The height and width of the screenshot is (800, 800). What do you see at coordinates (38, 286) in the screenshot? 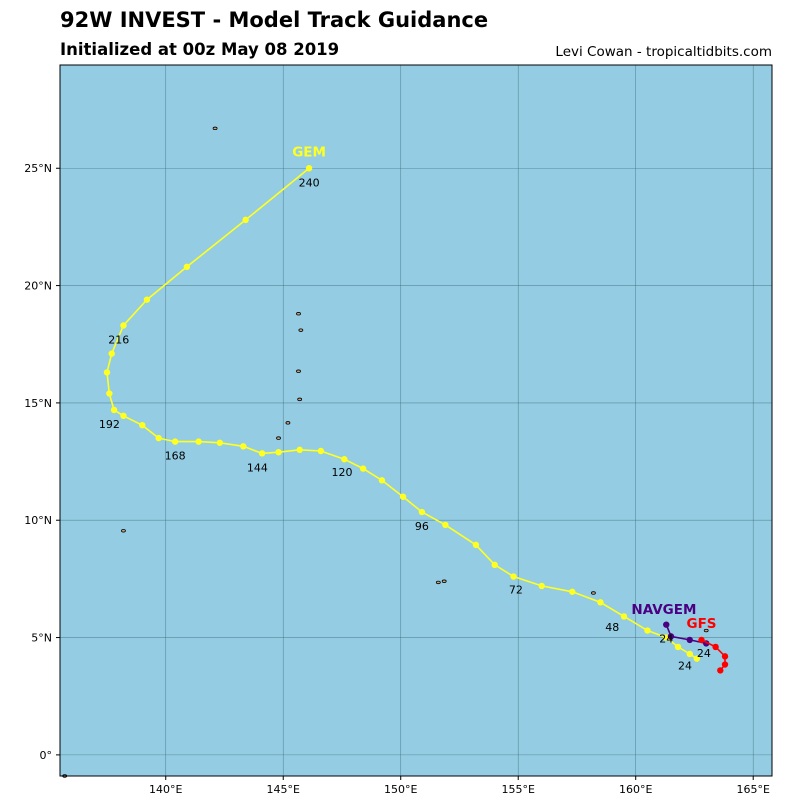
I see `lat-tick-label: 20°N` at bounding box center [38, 286].